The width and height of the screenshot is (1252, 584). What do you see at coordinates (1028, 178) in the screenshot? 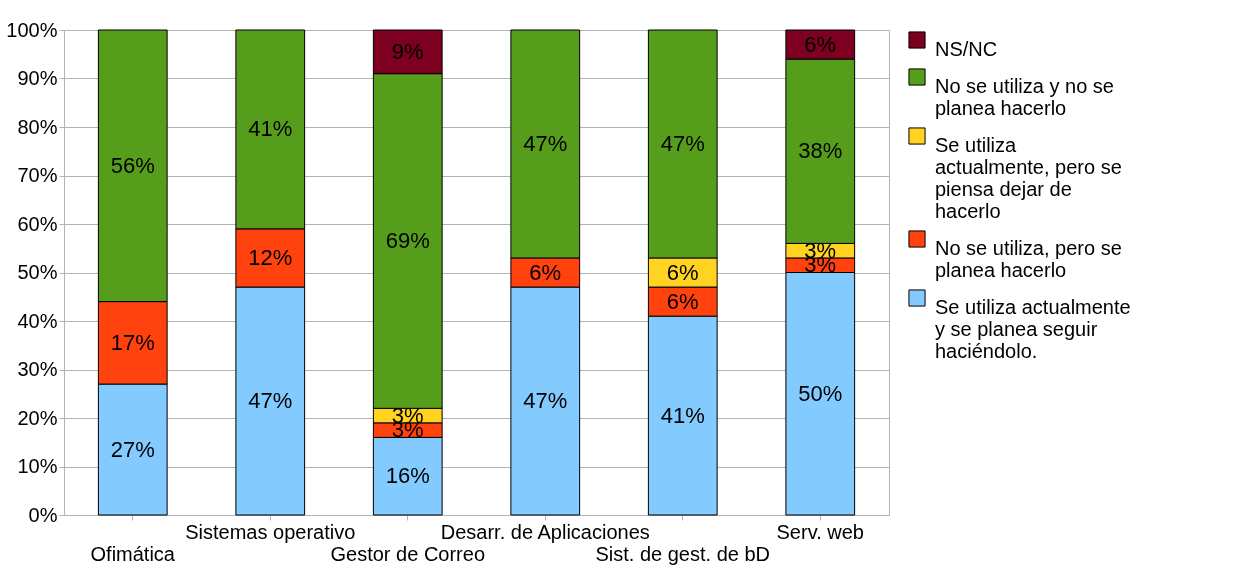
I see `legend-label: Se utiliza actualmente, pero se piensa dejar de hacerlo` at bounding box center [1028, 178].